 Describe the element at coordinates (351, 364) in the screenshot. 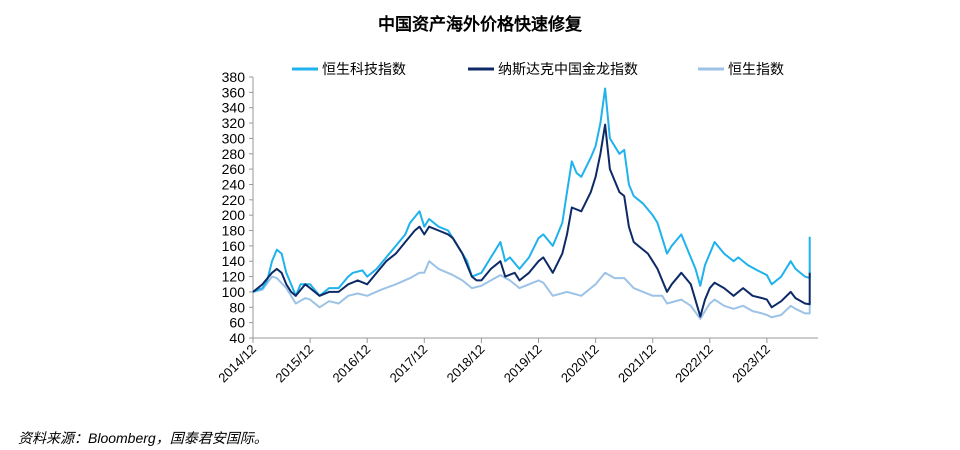

I see `x-tick-label: 2016/12` at that location.